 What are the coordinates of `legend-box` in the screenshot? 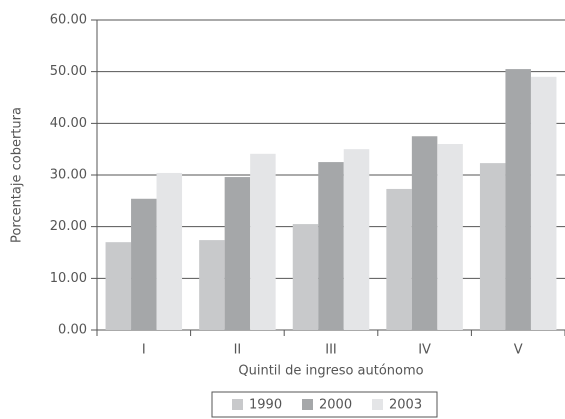 It's located at (324, 404).